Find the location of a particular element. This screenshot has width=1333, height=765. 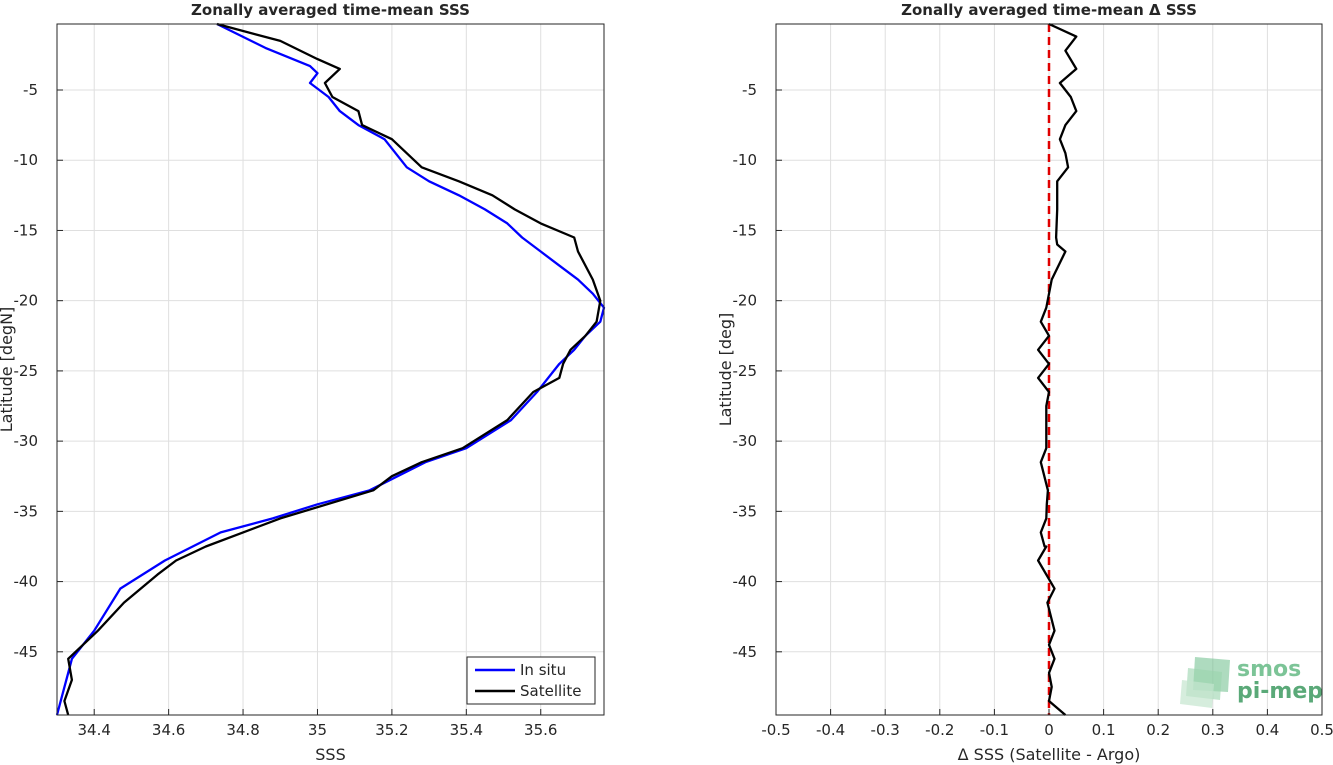

y-axis-label: Latitude [deg] is located at coordinates (725, 370).